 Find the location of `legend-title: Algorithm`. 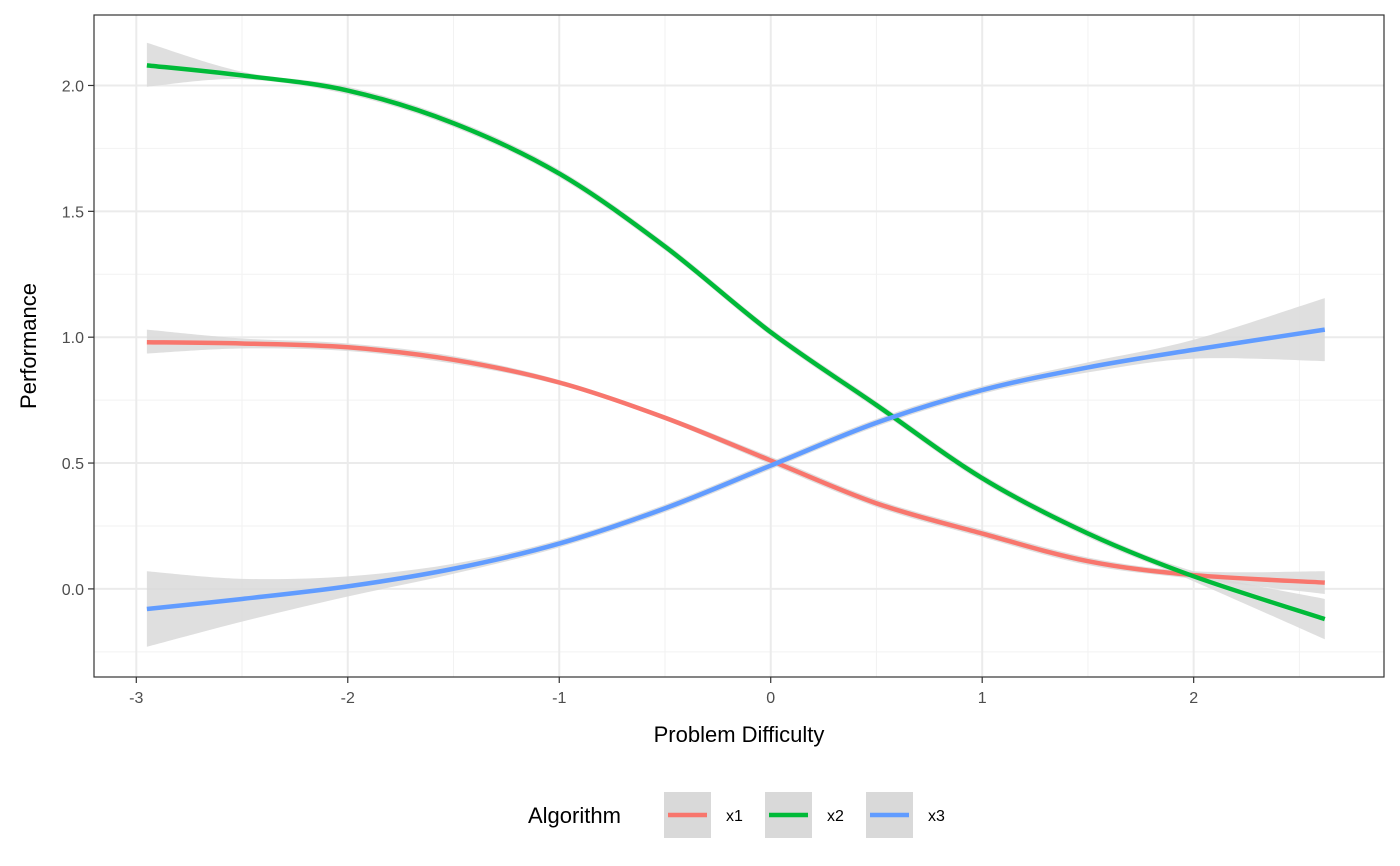

legend-title: Algorithm is located at coordinates (574, 815).